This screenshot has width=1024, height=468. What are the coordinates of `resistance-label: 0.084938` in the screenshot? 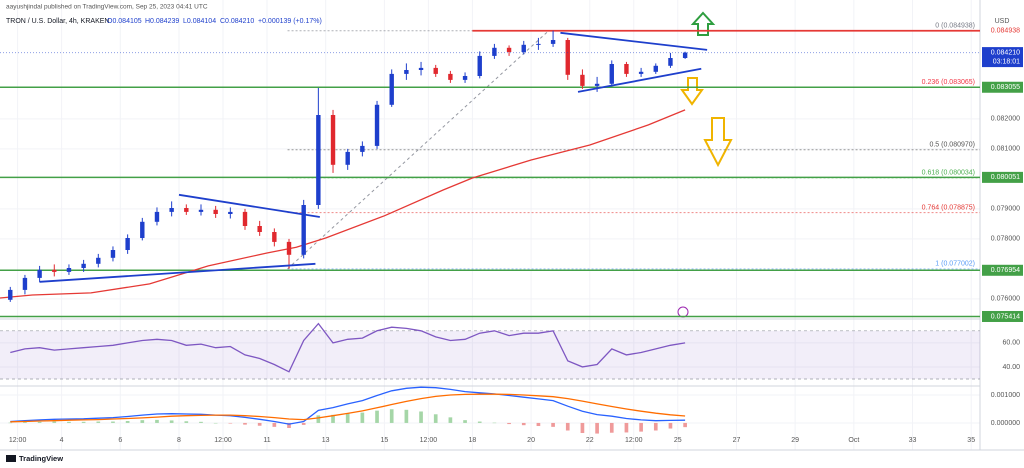 It's located at (1005, 31).